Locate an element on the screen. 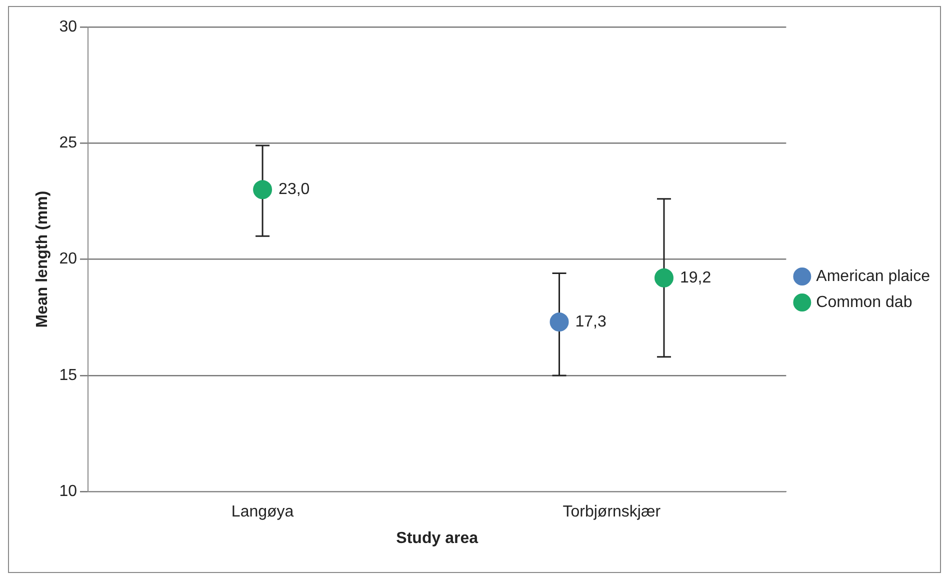 This screenshot has width=951, height=581. y-tick-label: 10 is located at coordinates (68, 491).